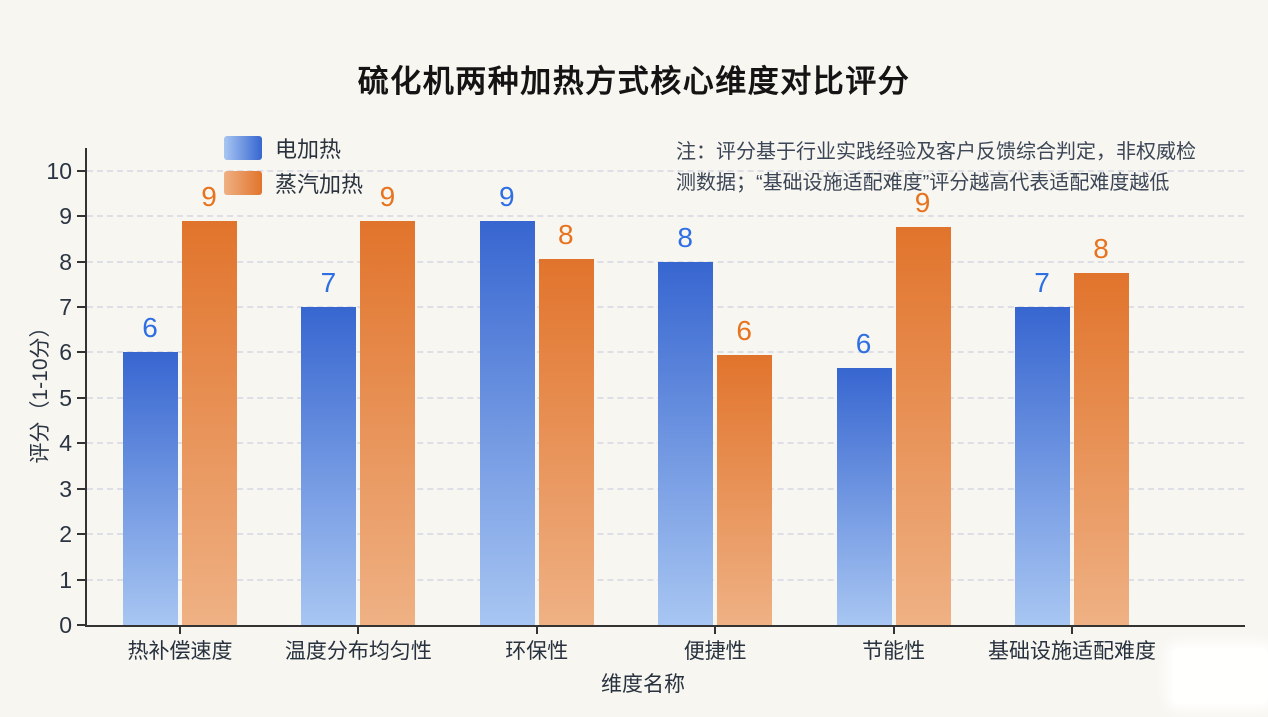 The image size is (1268, 717). What do you see at coordinates (65, 625) in the screenshot?
I see `y-tick-label-0: 0` at bounding box center [65, 625].